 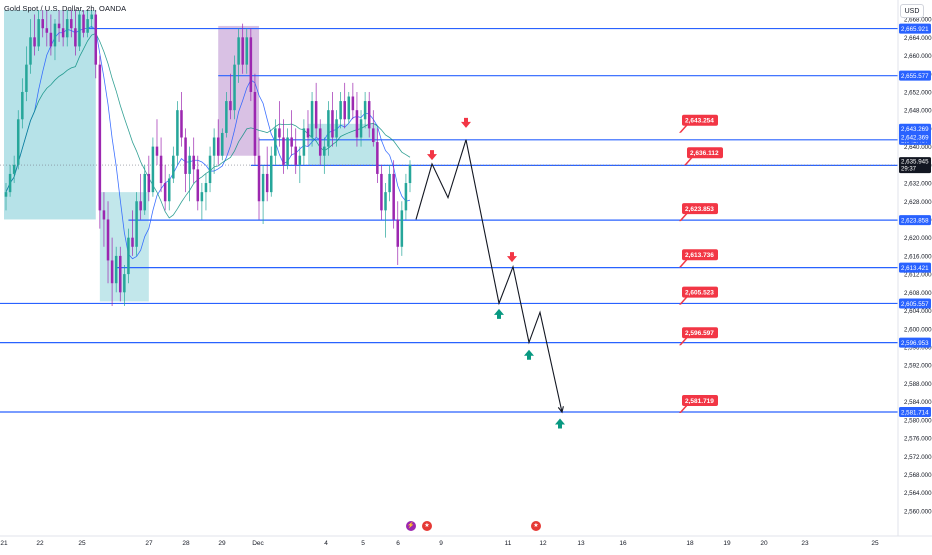 What do you see at coordinates (915, 343) in the screenshot?
I see `level-price-label: 2,596.953` at bounding box center [915, 343].